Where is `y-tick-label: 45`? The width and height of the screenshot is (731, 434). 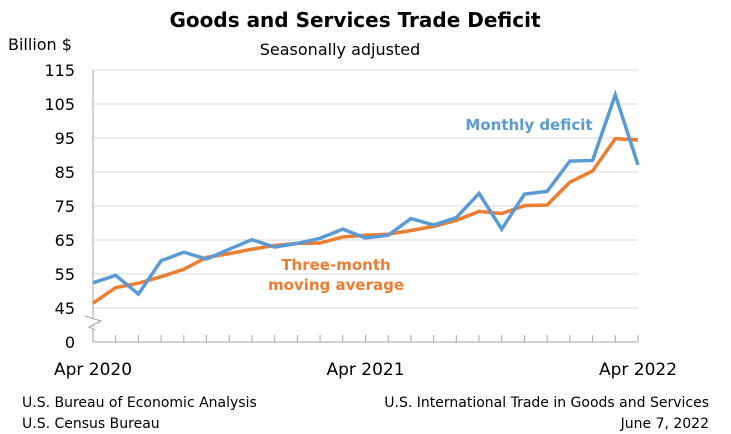 y-tick-label: 45 is located at coordinates (65, 308).